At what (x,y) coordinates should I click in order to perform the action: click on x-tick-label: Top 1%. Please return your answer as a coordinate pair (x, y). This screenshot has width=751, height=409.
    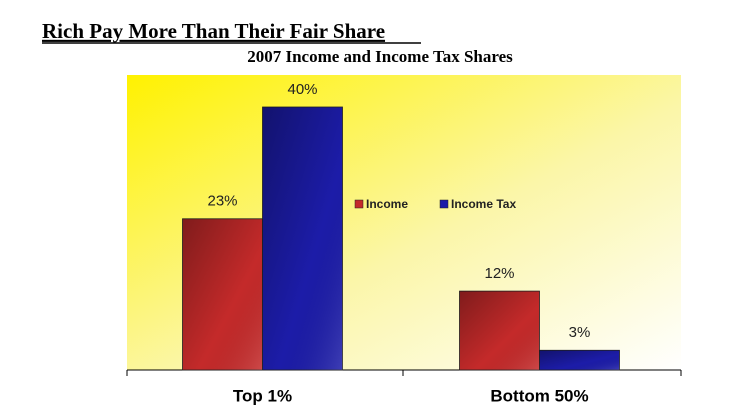
    Looking at the image, I should click on (262, 395).